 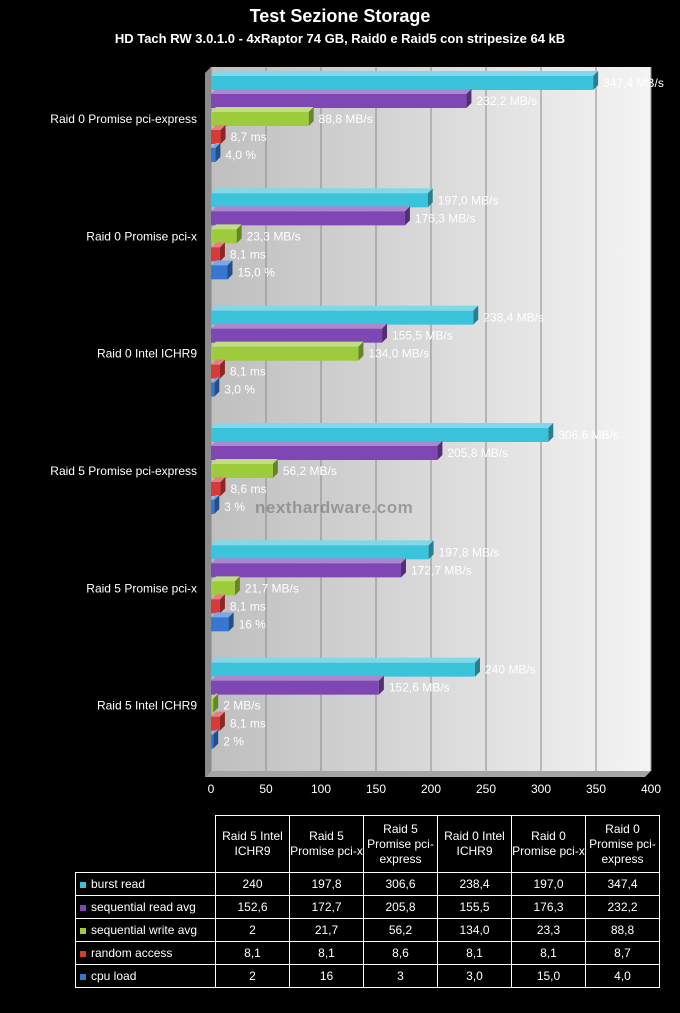 What do you see at coordinates (622, 953) in the screenshot?
I see `table-cell: 8,7` at bounding box center [622, 953].